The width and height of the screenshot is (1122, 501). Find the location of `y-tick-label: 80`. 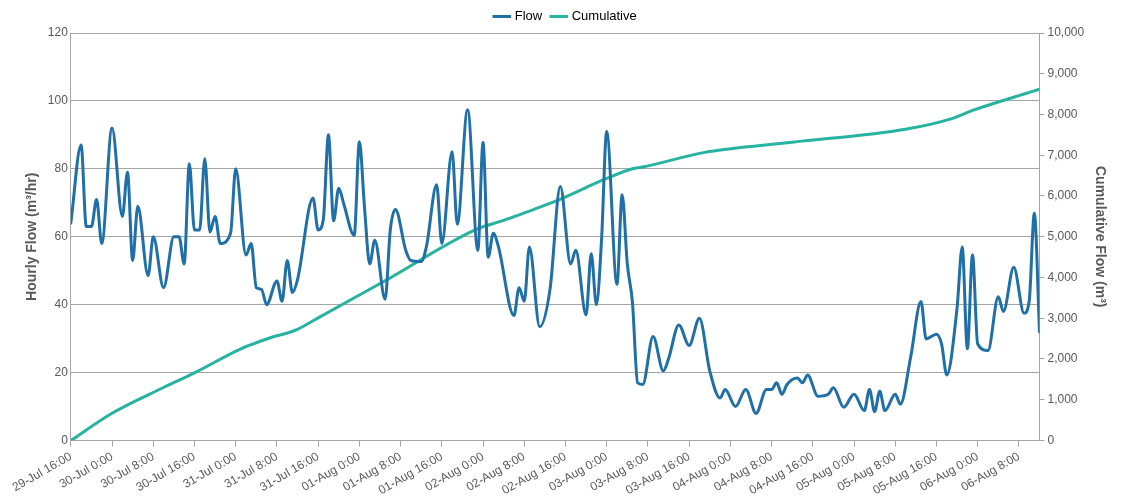

y-tick-label: 80 is located at coordinates (61, 168).